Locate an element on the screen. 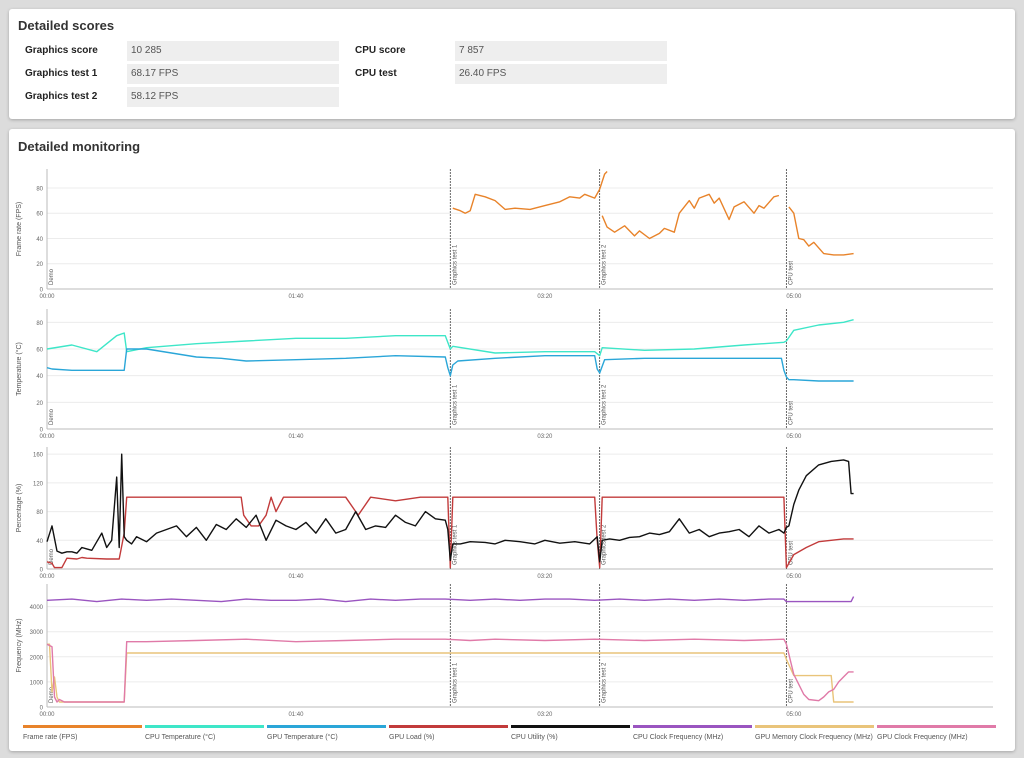 The image size is (1024, 758). legend-item: GPU Memory Clock Frequency (MHz) is located at coordinates (814, 733).